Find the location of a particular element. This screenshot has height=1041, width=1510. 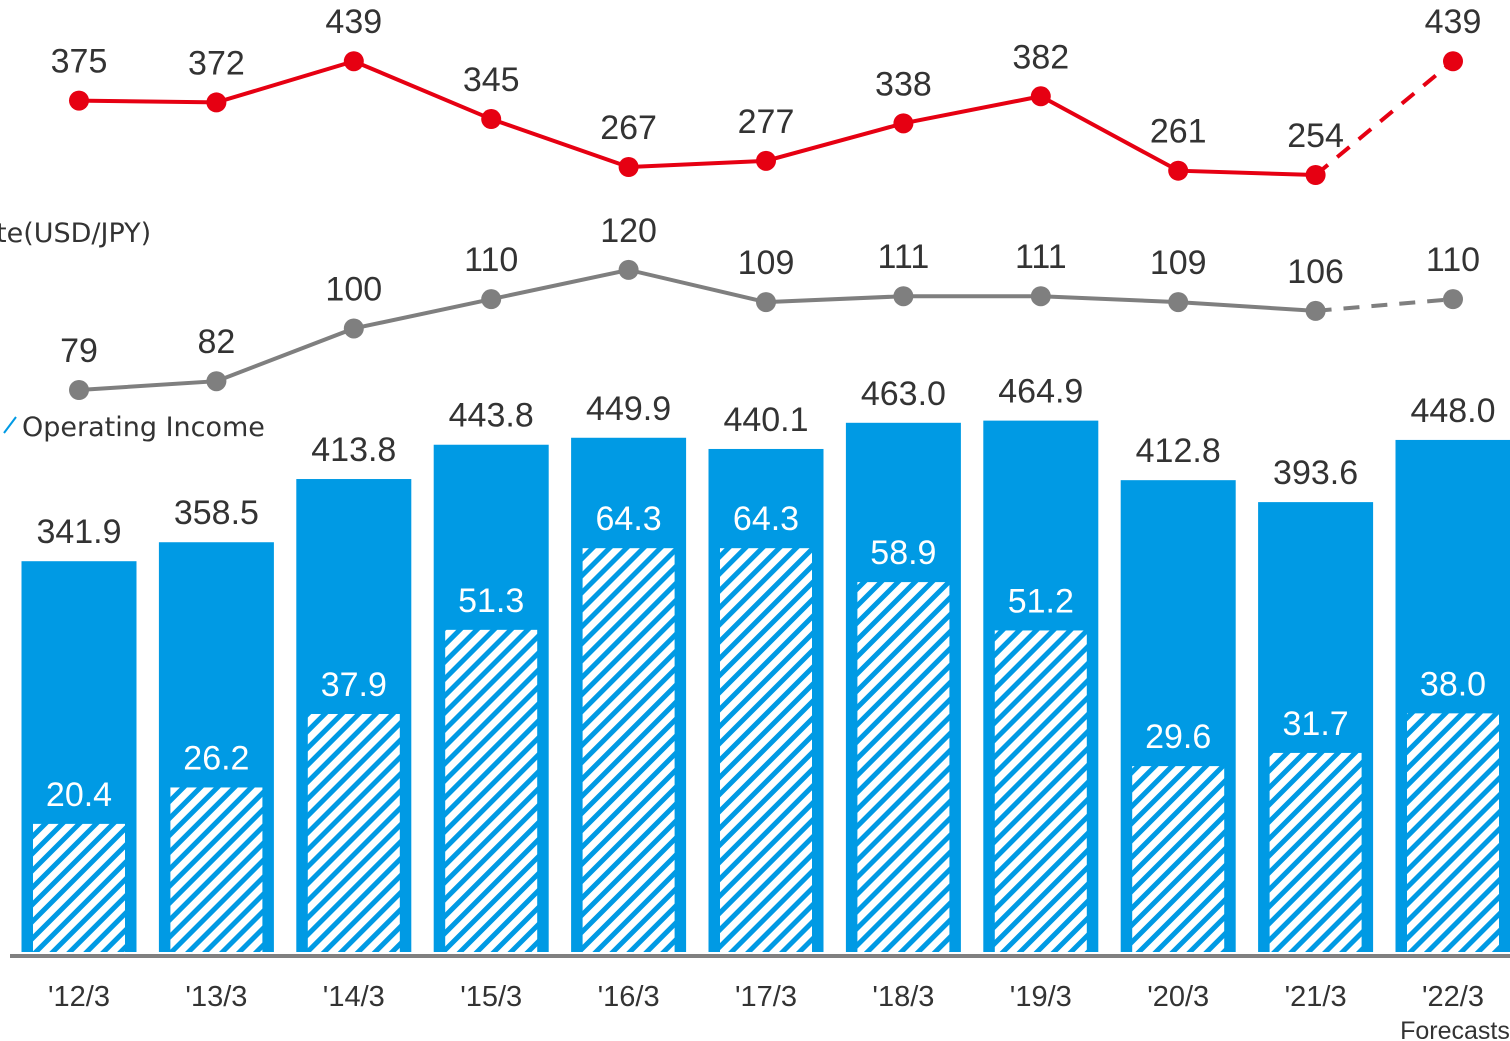

revenue-value-label: 341.9 is located at coordinates (78, 532).